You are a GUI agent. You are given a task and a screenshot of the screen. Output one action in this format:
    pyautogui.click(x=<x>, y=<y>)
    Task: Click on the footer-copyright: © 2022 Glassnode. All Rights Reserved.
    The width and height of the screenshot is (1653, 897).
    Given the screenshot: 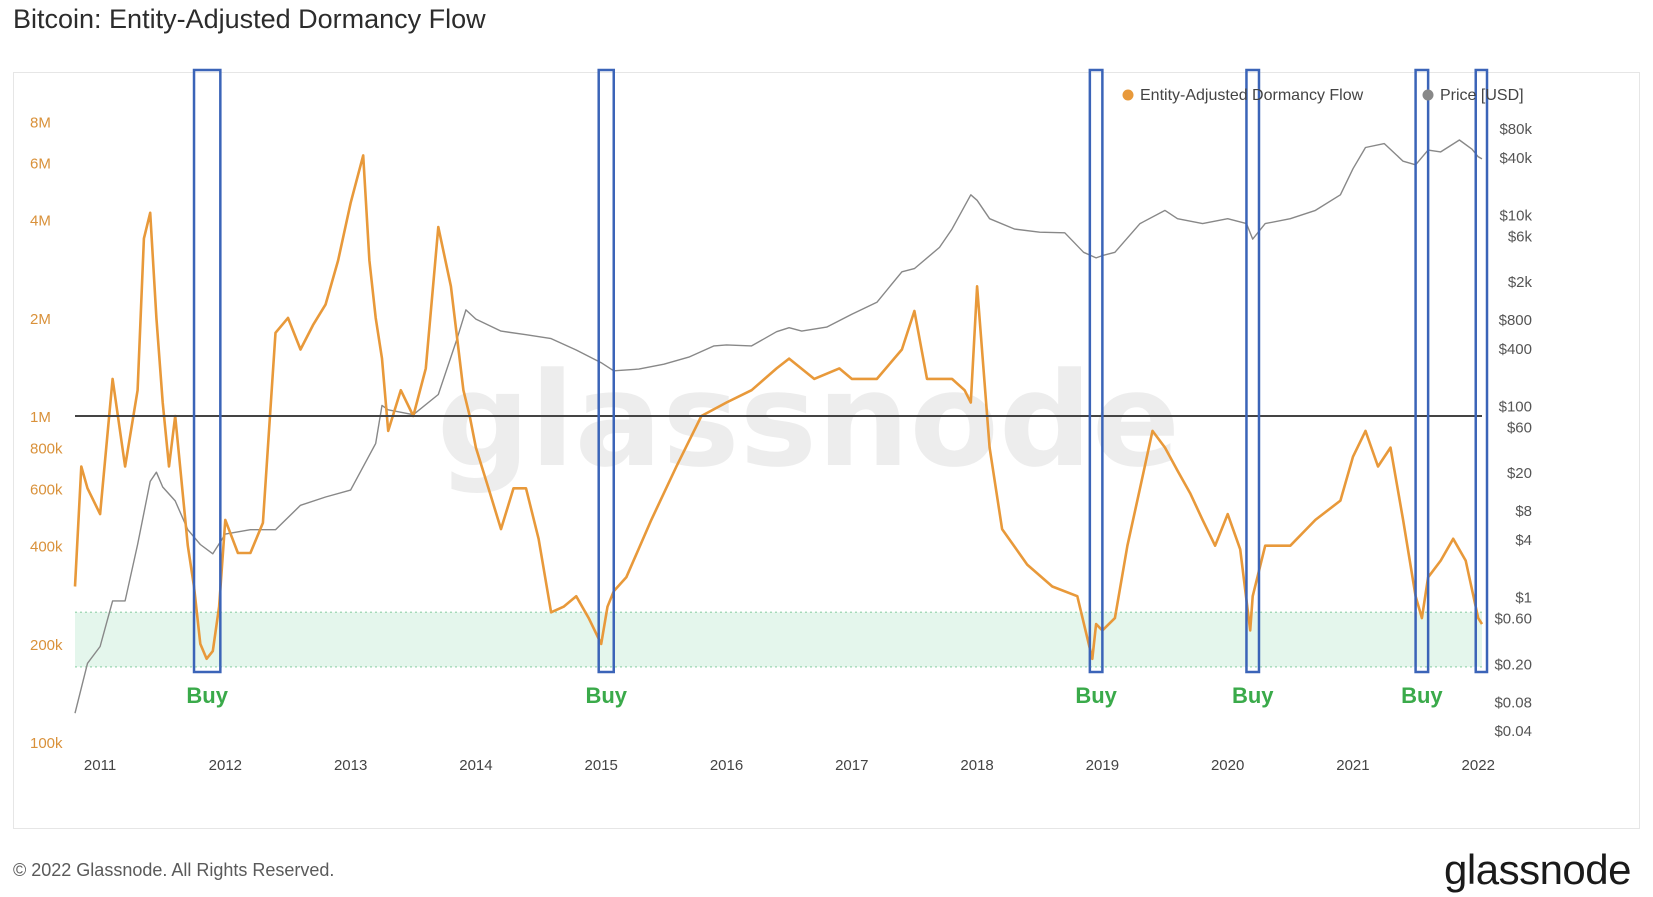 What is the action you would take?
    pyautogui.click(x=174, y=870)
    